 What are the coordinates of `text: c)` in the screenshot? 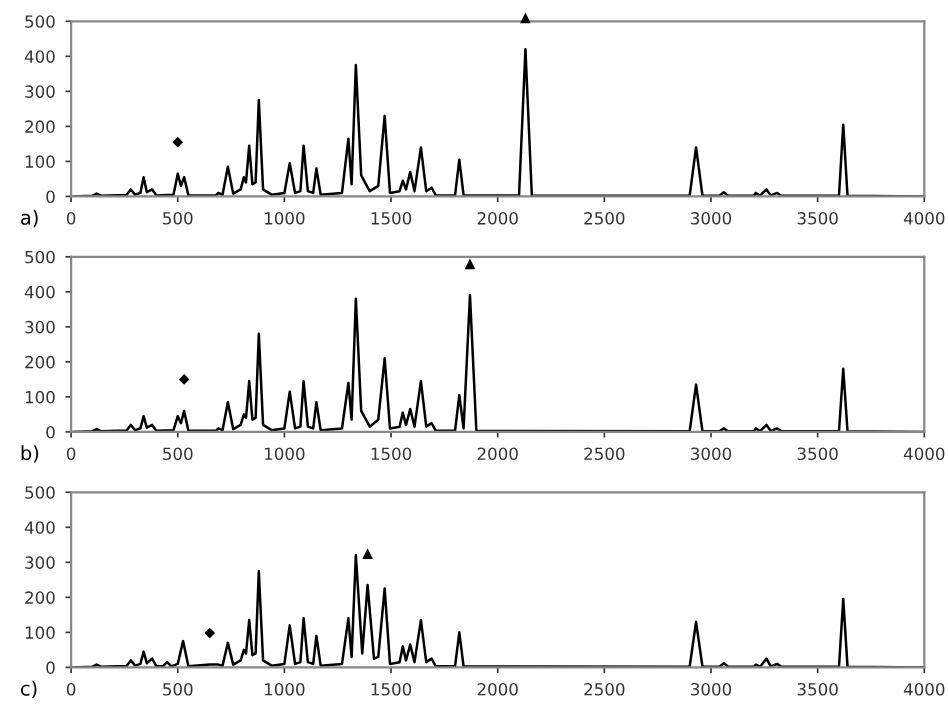 It's located at (28, 689).